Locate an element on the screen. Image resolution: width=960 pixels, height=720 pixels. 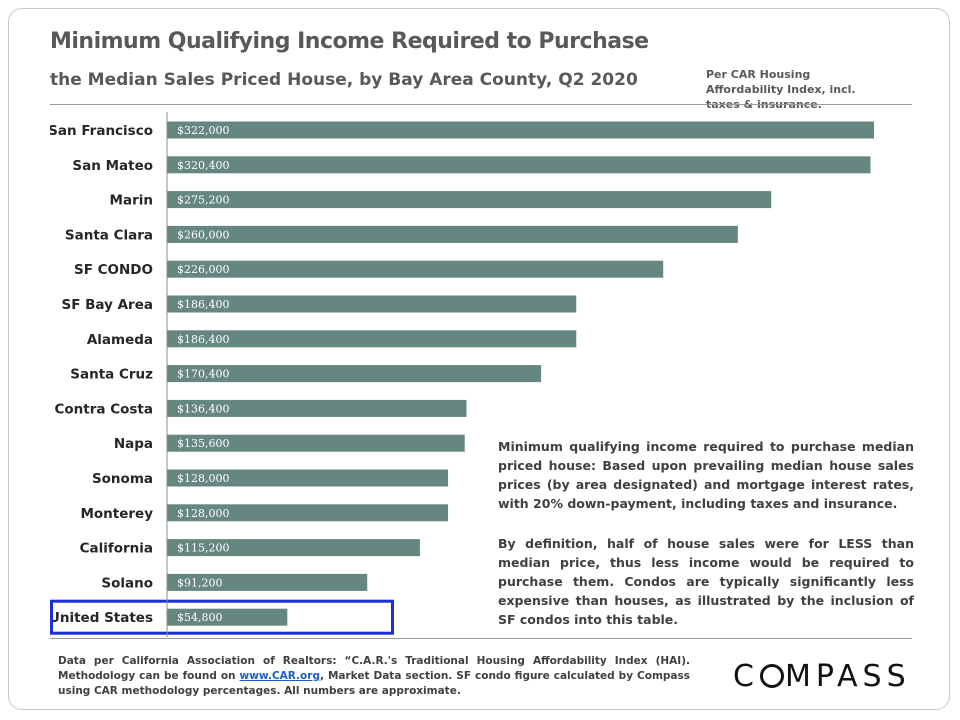
bar-value-label: $135,600 is located at coordinates (203, 443).